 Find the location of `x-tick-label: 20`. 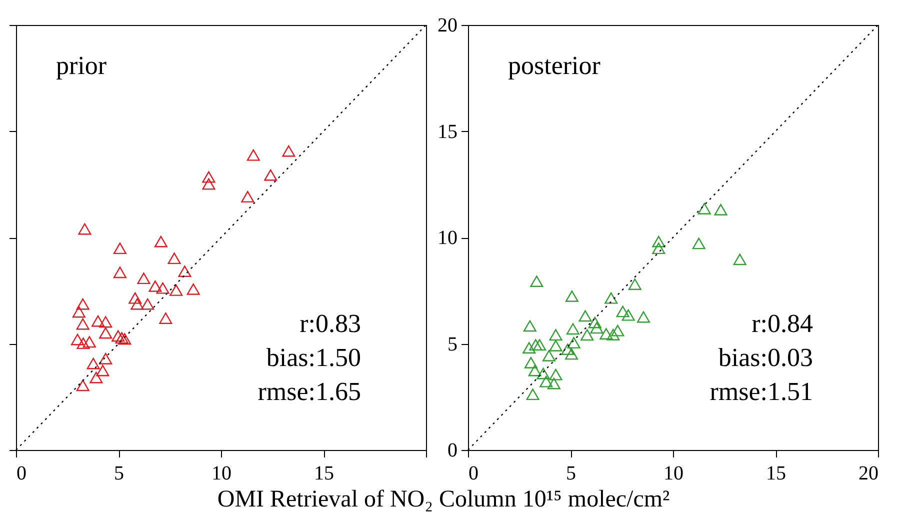

x-tick-label: 20 is located at coordinates (868, 473).